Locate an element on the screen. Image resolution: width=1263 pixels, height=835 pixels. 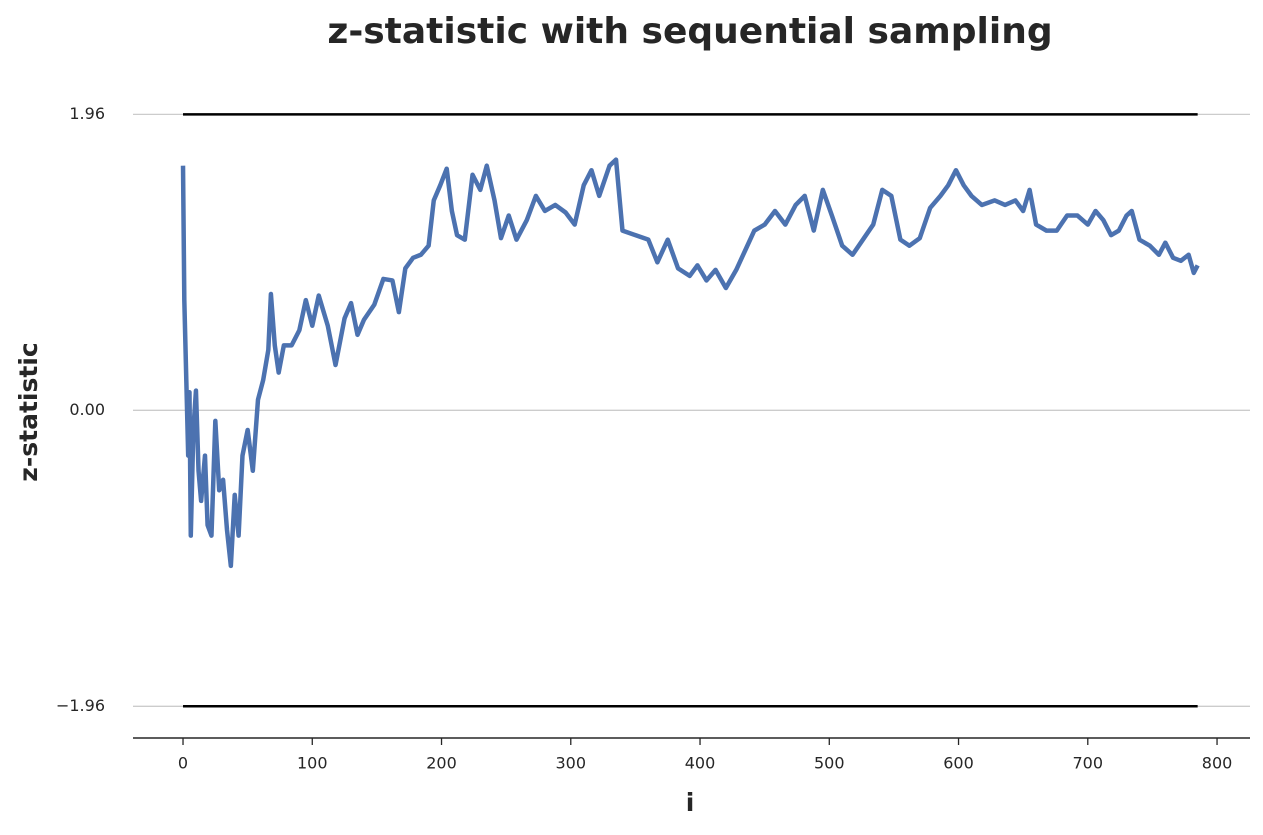
x-tick-label: 400 is located at coordinates (700, 763).